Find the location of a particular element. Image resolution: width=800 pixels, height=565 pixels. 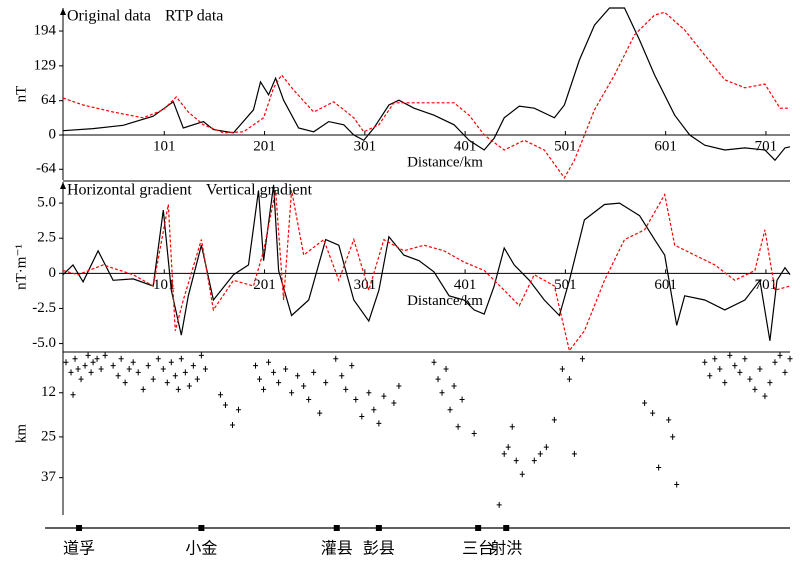

x-tick-label: 401 is located at coordinates (465, 285).